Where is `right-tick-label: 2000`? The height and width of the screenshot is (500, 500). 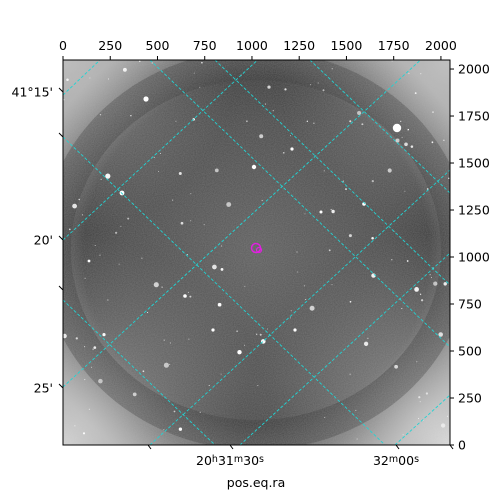
right-tick-label: 2000 is located at coordinates (474, 69).